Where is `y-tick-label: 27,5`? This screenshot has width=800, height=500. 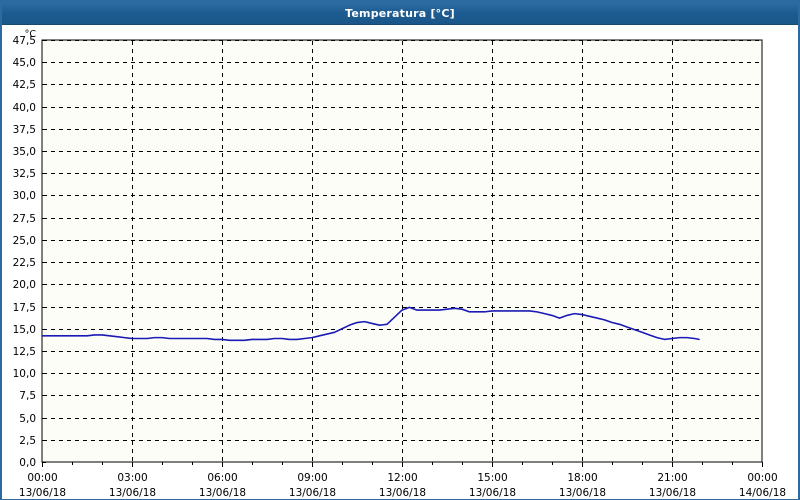 y-tick-label: 27,5 is located at coordinates (24, 219).